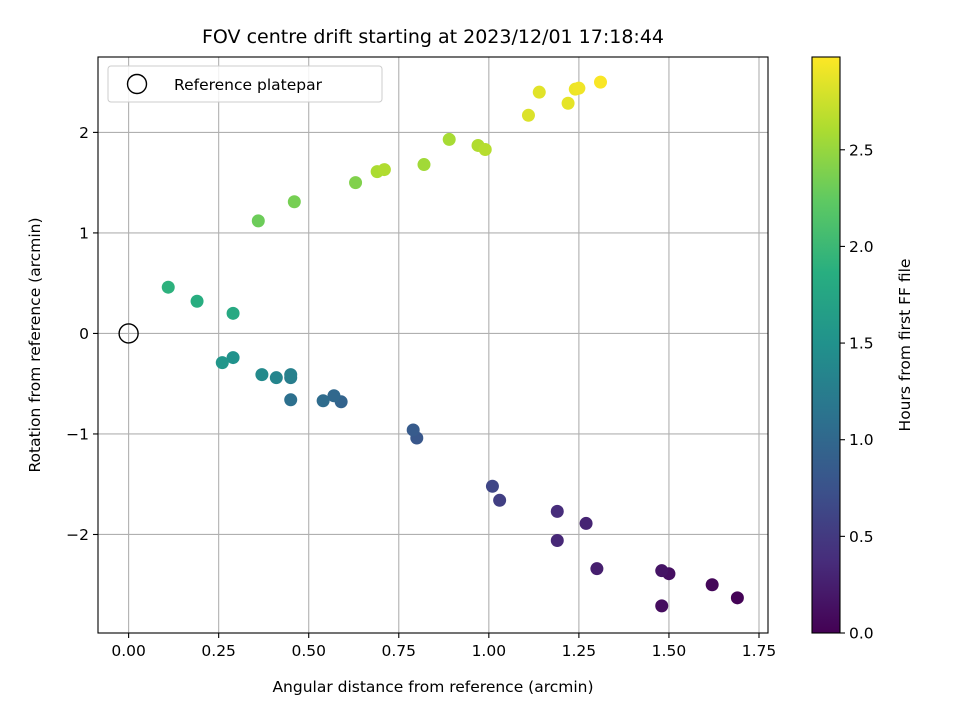 The image size is (960, 720). Describe the element at coordinates (399, 651) in the screenshot. I see `x-tick-label: 0.75` at that location.